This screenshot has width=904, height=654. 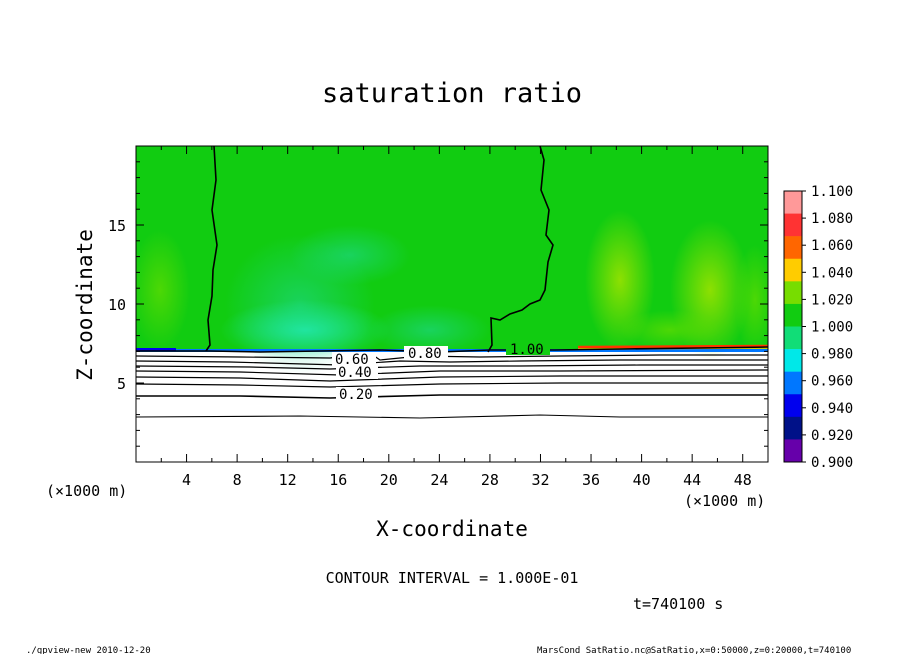 What do you see at coordinates (389, 480) in the screenshot?
I see `x-tick-label: 20` at bounding box center [389, 480].